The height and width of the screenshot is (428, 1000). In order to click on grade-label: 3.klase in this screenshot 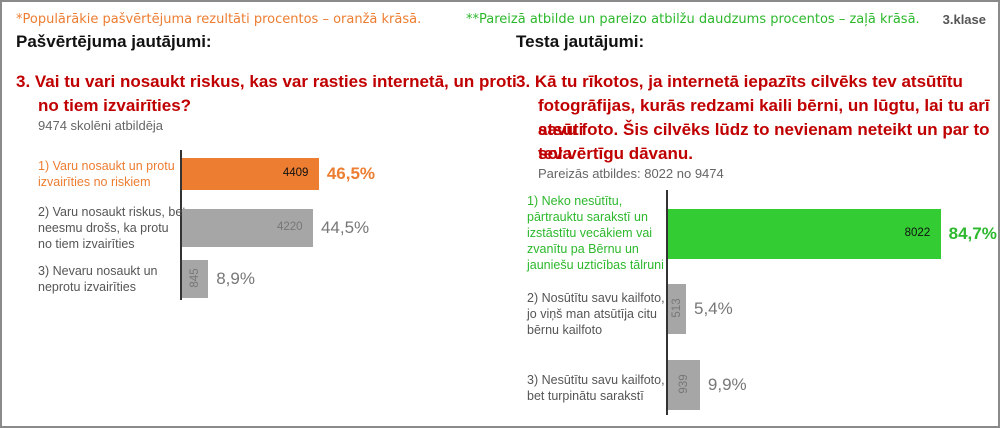, I will do `click(964, 19)`.